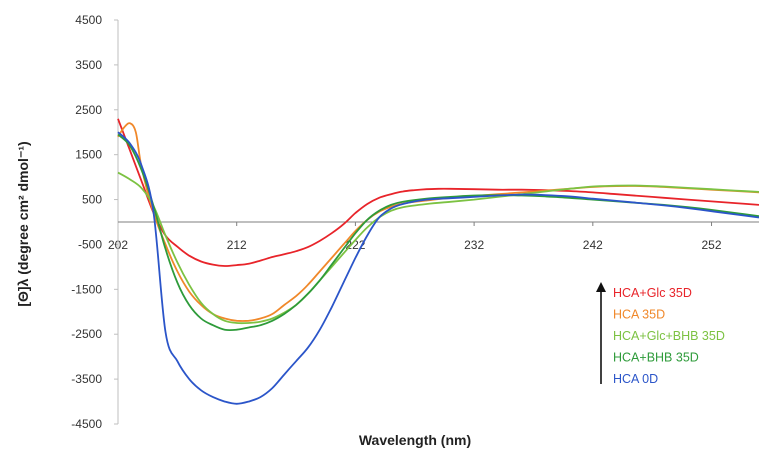 The image size is (759, 452). Describe the element at coordinates (88, 155) in the screenshot. I see `y-tick-label: 1500` at that location.